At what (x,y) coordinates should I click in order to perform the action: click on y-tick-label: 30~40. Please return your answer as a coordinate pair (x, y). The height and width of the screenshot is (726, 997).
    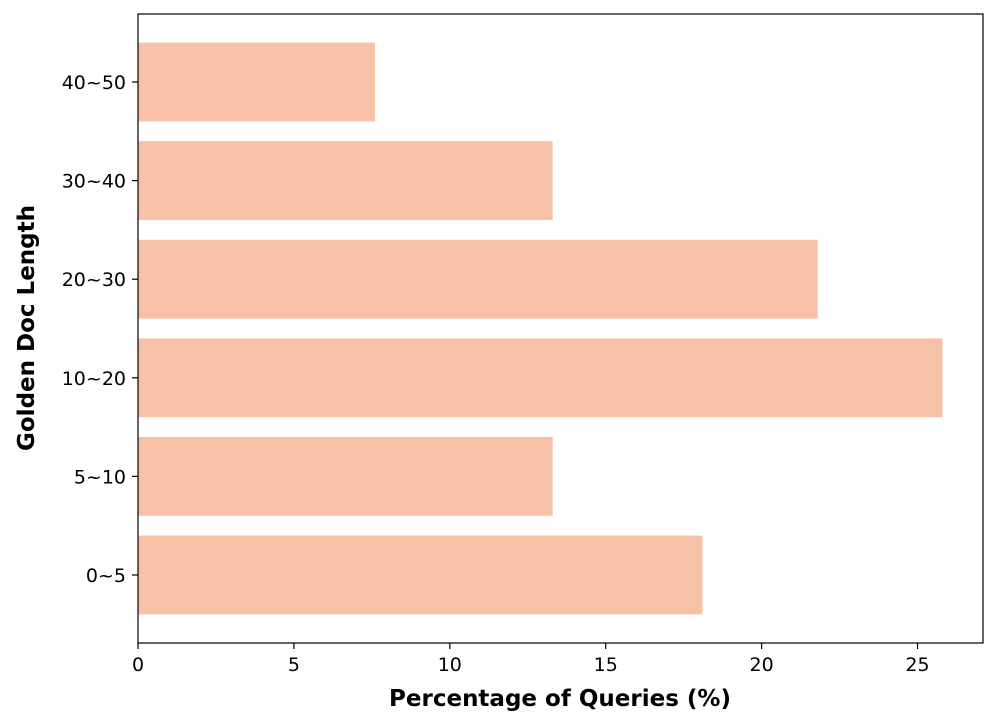
    Looking at the image, I should click on (94, 182).